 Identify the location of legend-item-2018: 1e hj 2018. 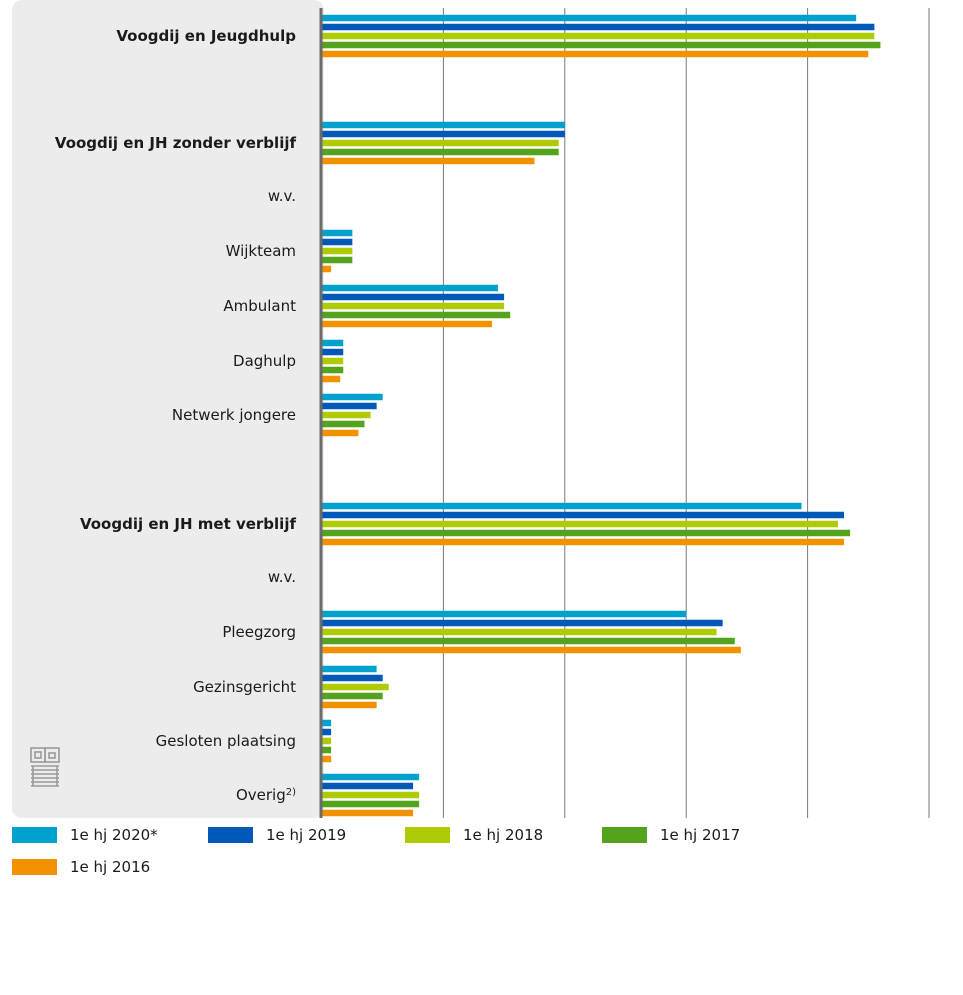
(474, 835).